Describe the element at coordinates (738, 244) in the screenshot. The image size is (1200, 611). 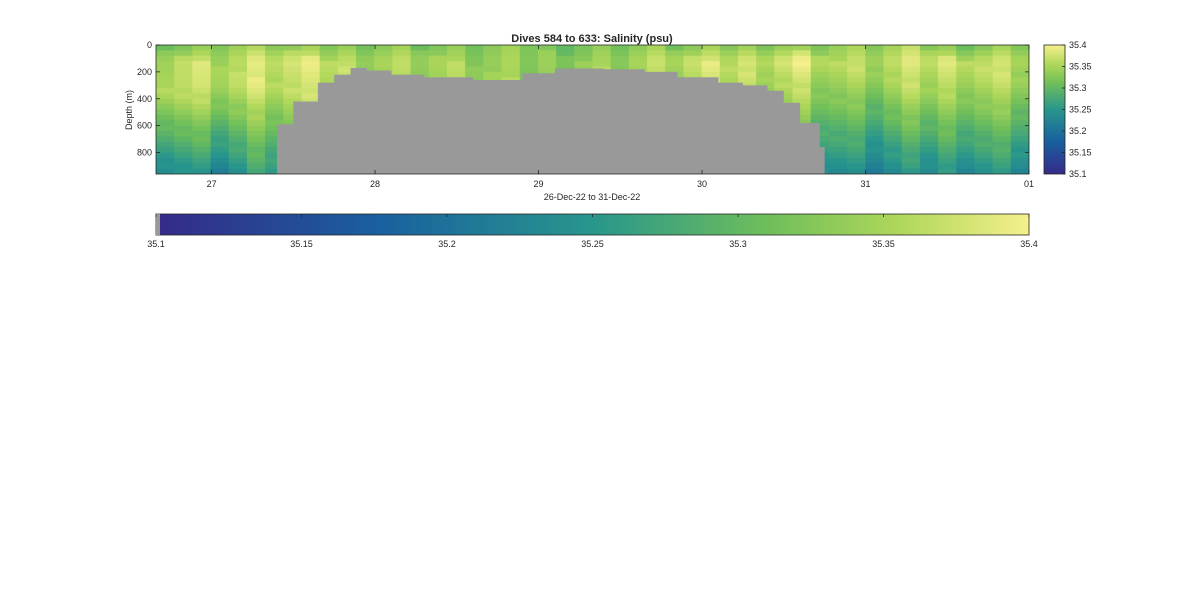
I see `colorbar-bottom-label: 35.3` at that location.